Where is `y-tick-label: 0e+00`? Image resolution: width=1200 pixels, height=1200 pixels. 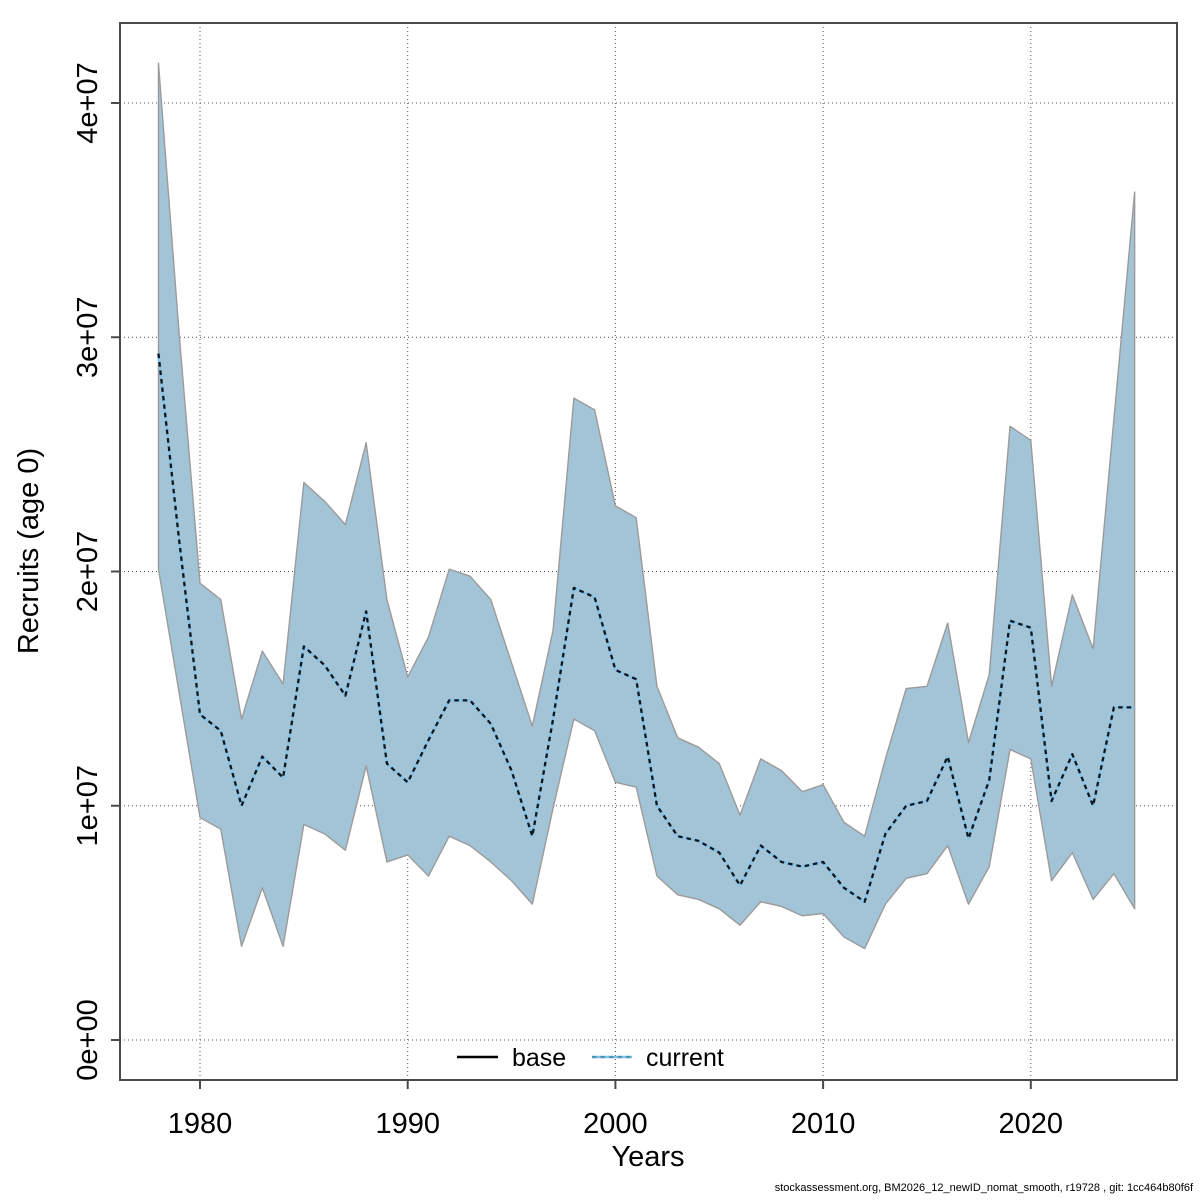
y-tick-label: 0e+00 is located at coordinates (88, 1039).